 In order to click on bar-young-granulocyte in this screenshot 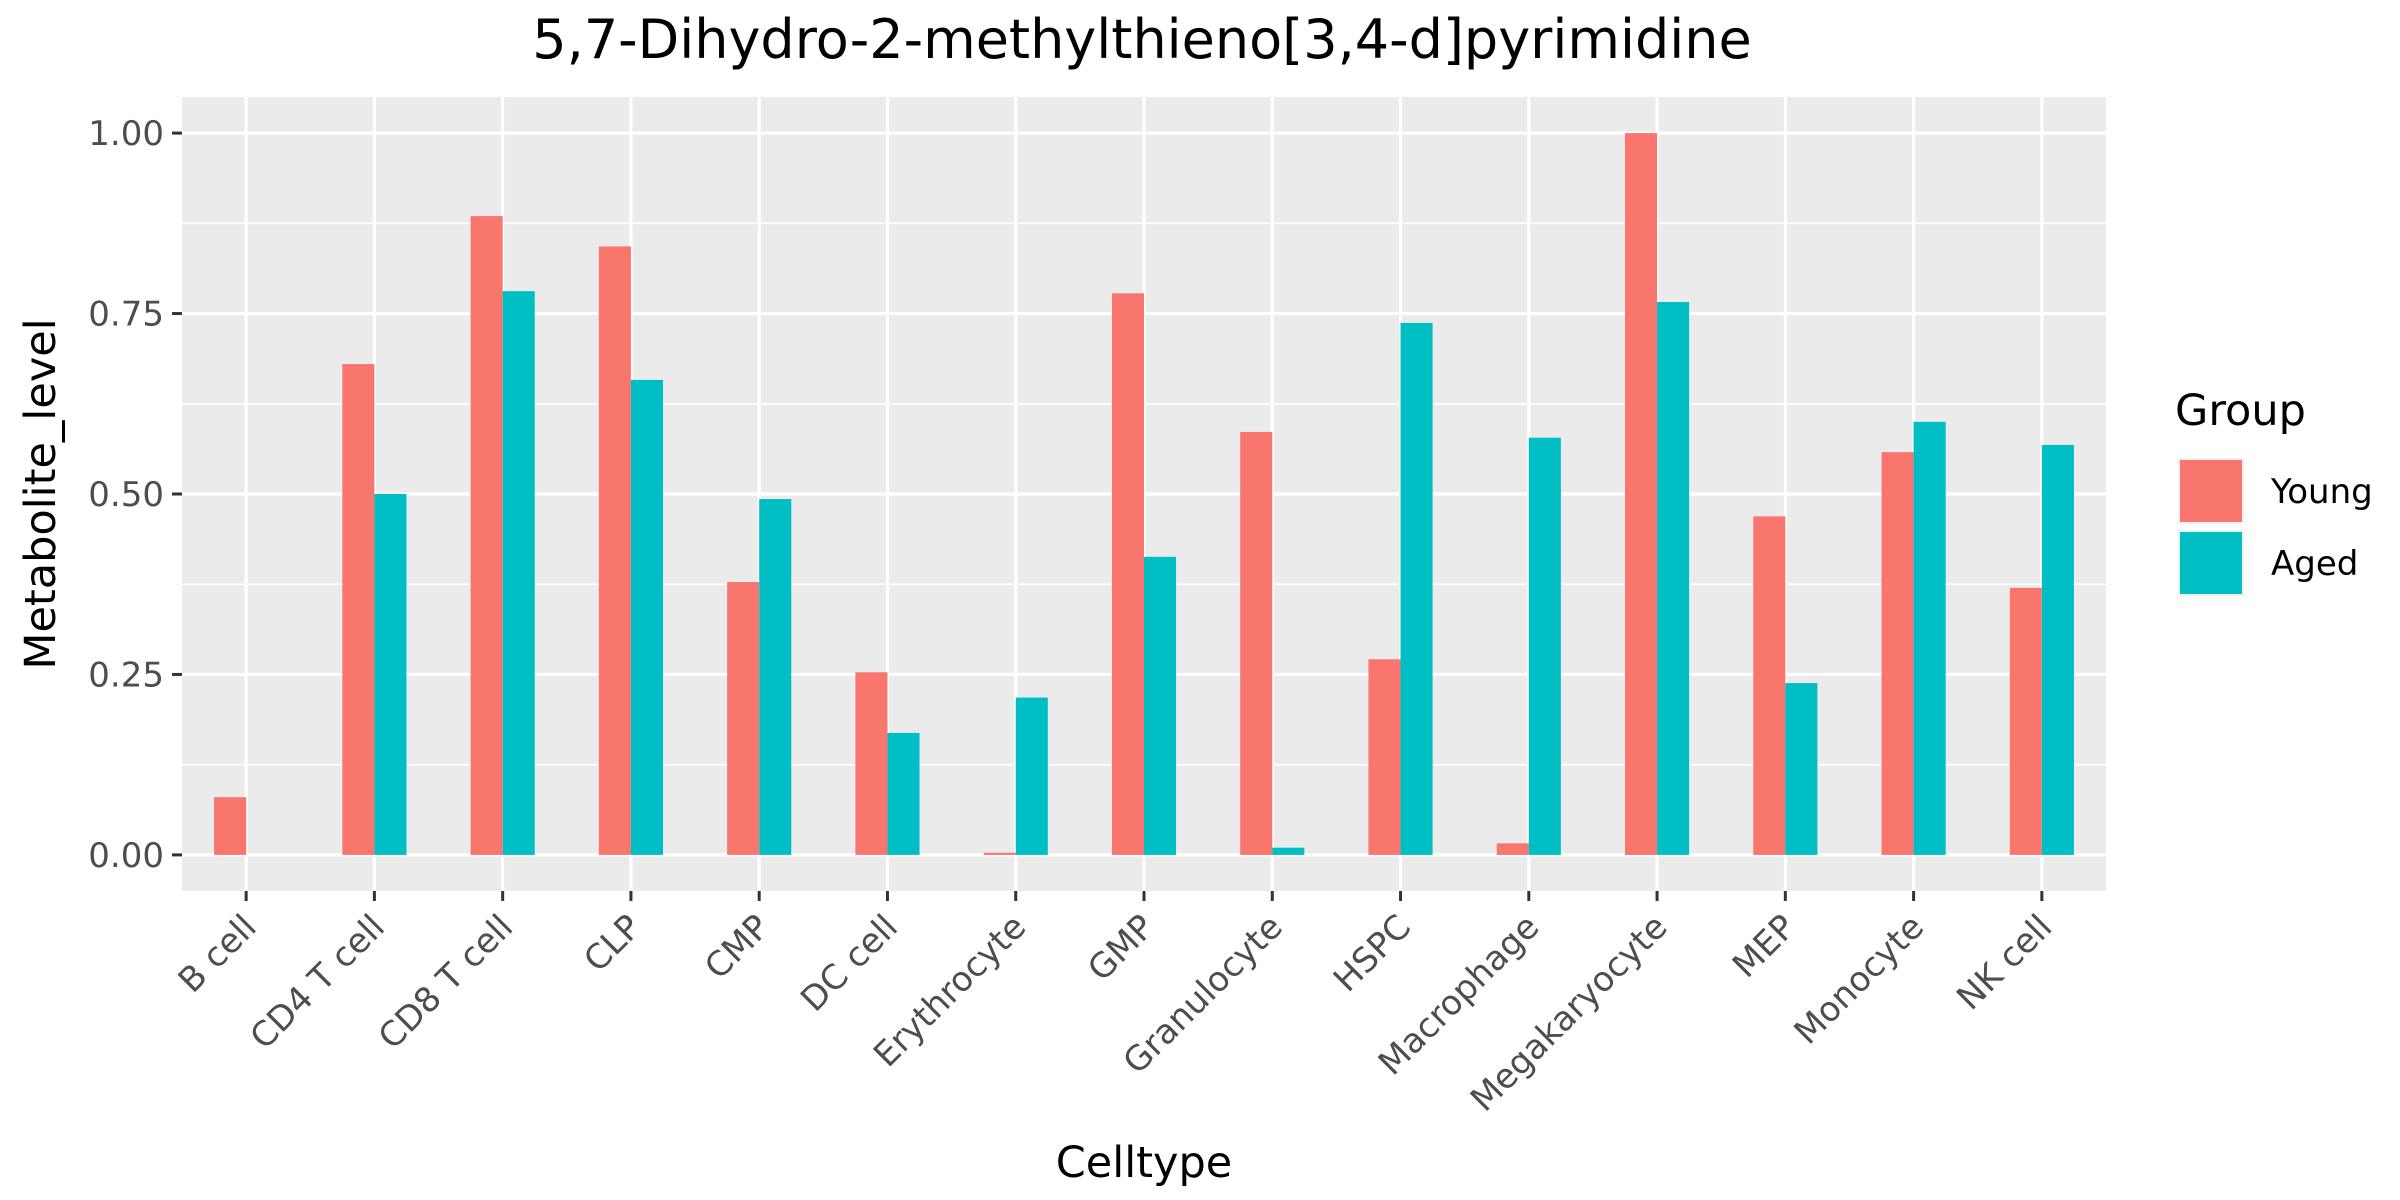, I will do `click(1256, 643)`.